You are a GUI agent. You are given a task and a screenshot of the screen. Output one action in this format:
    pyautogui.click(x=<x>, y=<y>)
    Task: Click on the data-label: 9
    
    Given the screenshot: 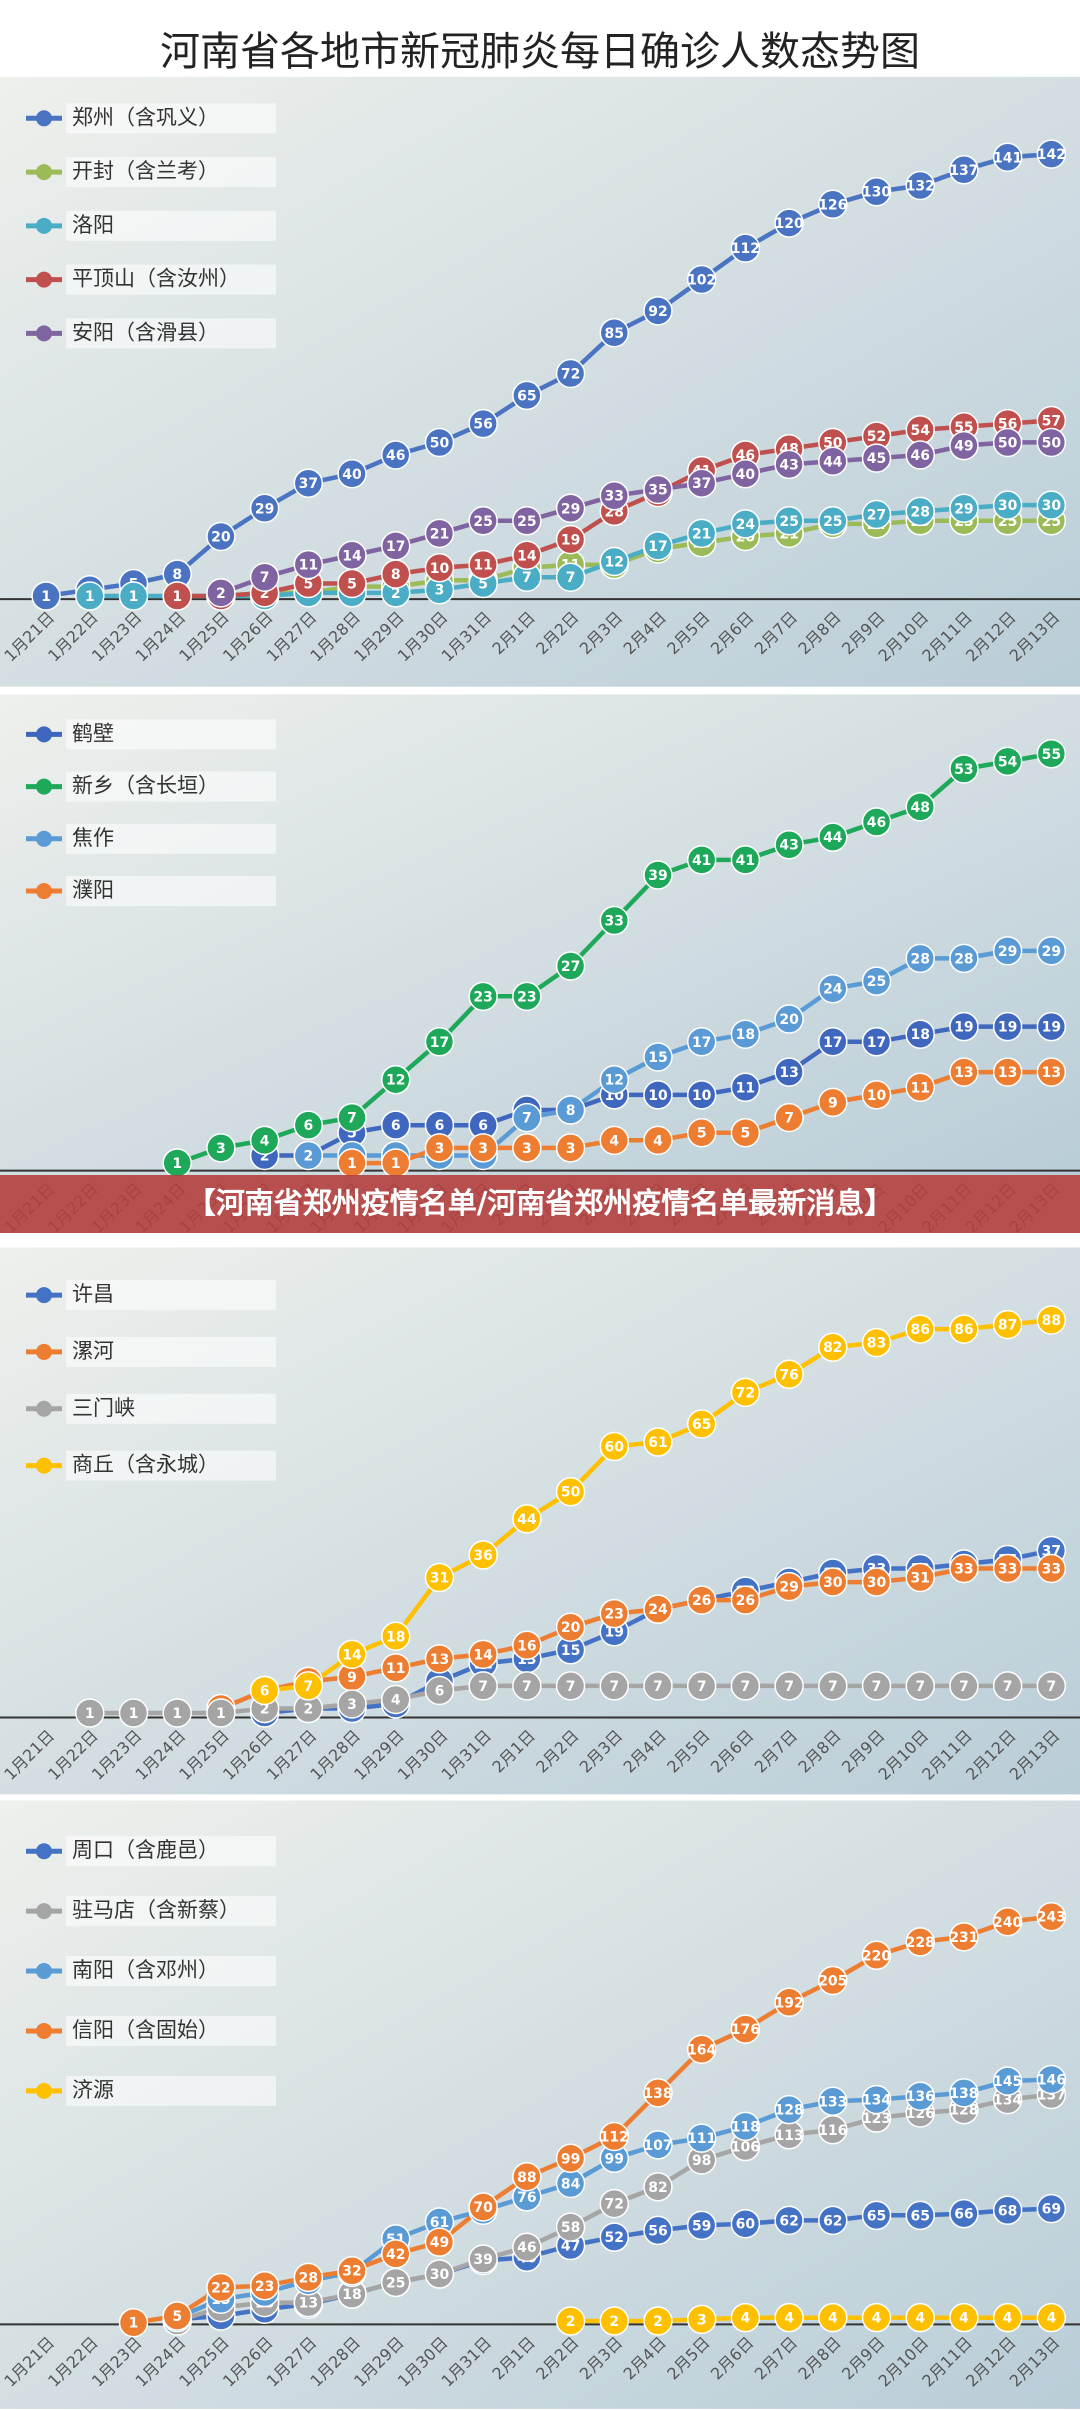 What is the action you would take?
    pyautogui.click(x=352, y=1678)
    